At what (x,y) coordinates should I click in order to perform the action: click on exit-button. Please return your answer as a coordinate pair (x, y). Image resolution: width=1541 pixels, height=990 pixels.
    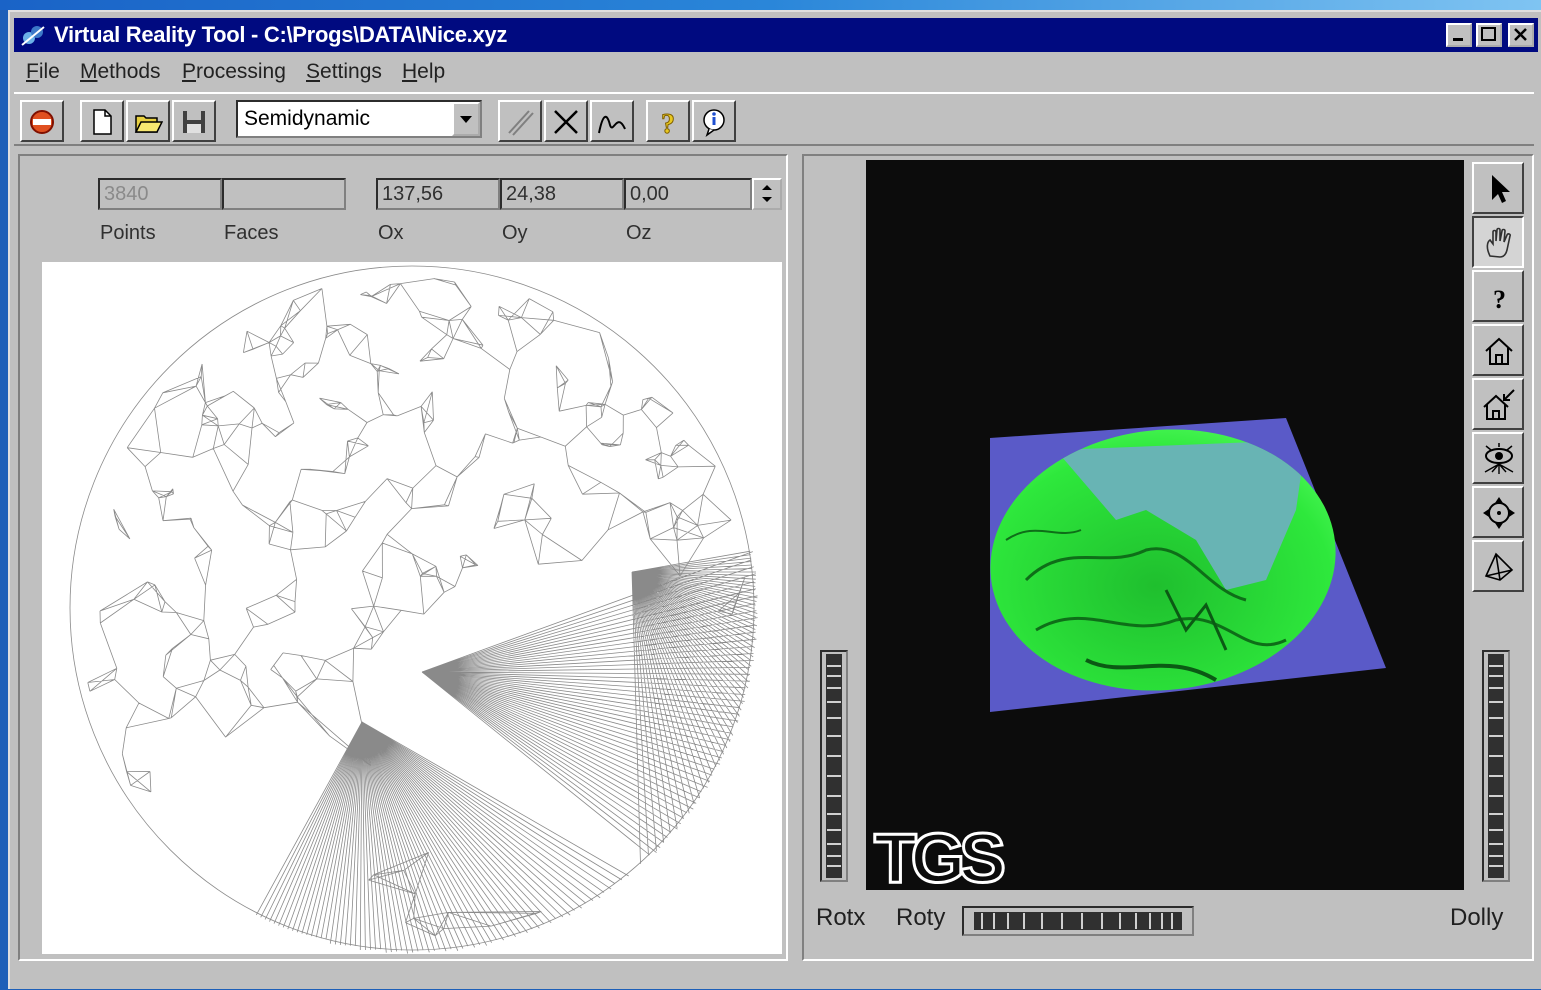
    Looking at the image, I should click on (42, 121).